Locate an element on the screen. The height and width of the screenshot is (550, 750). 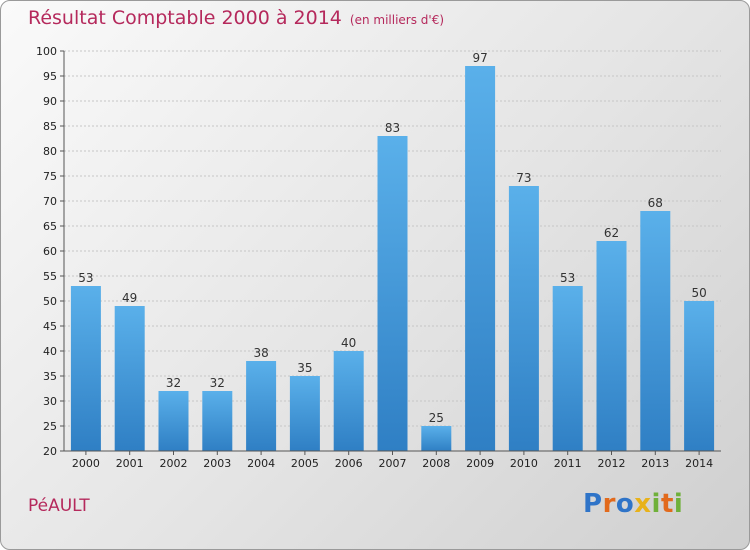
bar-2009 is located at coordinates (480, 258).